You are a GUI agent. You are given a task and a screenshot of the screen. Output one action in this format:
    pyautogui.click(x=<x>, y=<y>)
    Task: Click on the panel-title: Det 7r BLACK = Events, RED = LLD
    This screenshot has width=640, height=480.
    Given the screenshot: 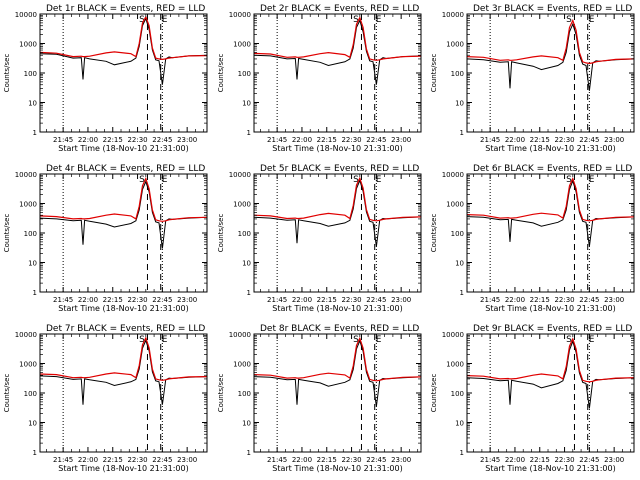 What is the action you would take?
    pyautogui.click(x=125, y=329)
    